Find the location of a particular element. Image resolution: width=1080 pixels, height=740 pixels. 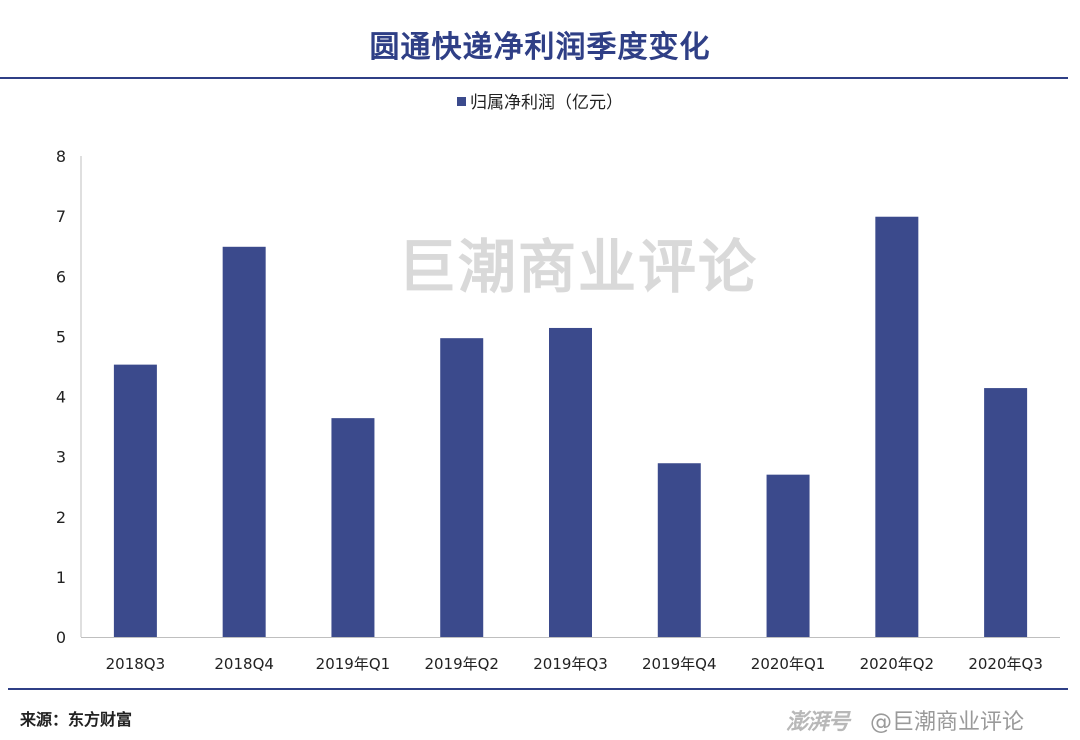

y-tick-label: 2 is located at coordinates (61, 517).